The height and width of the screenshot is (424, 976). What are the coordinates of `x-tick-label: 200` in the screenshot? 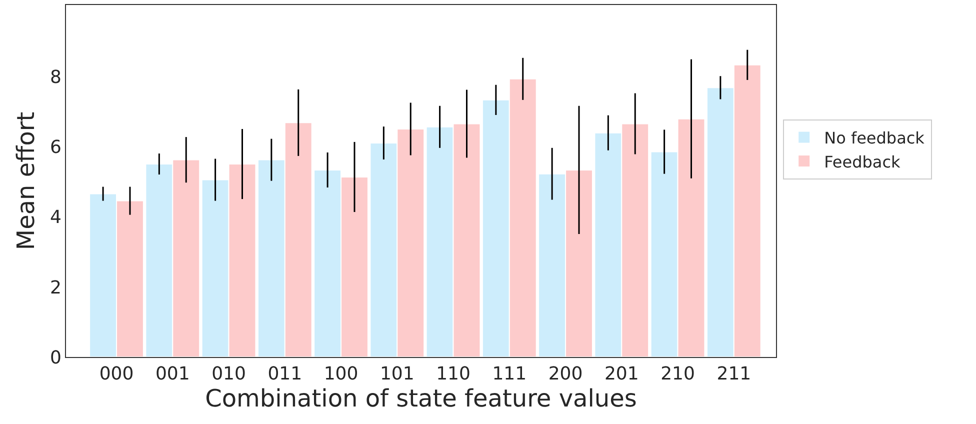 It's located at (565, 374).